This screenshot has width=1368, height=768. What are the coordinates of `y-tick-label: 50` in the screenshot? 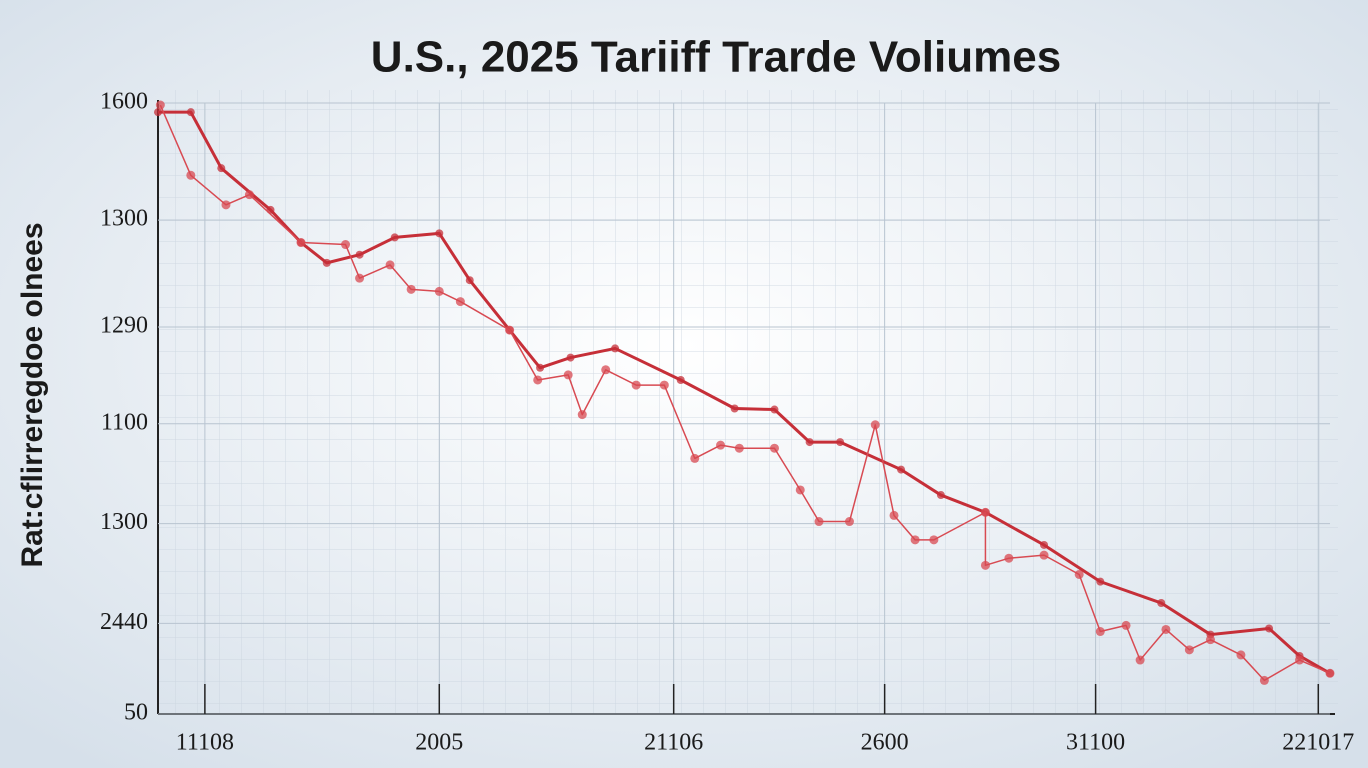 It's located at (136, 713).